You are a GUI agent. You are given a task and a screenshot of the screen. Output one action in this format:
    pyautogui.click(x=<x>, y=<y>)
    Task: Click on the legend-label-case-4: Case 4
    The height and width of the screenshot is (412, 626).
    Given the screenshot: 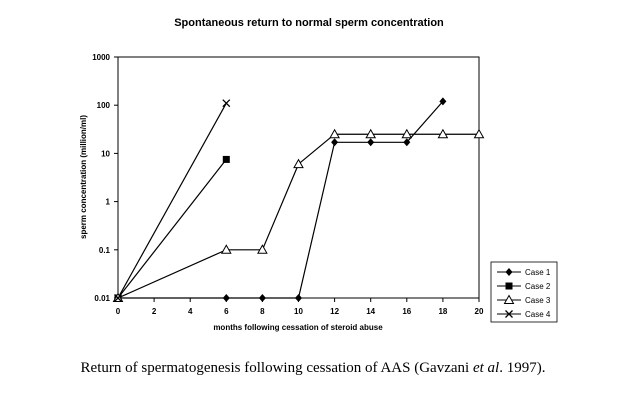 What is the action you would take?
    pyautogui.click(x=538, y=314)
    